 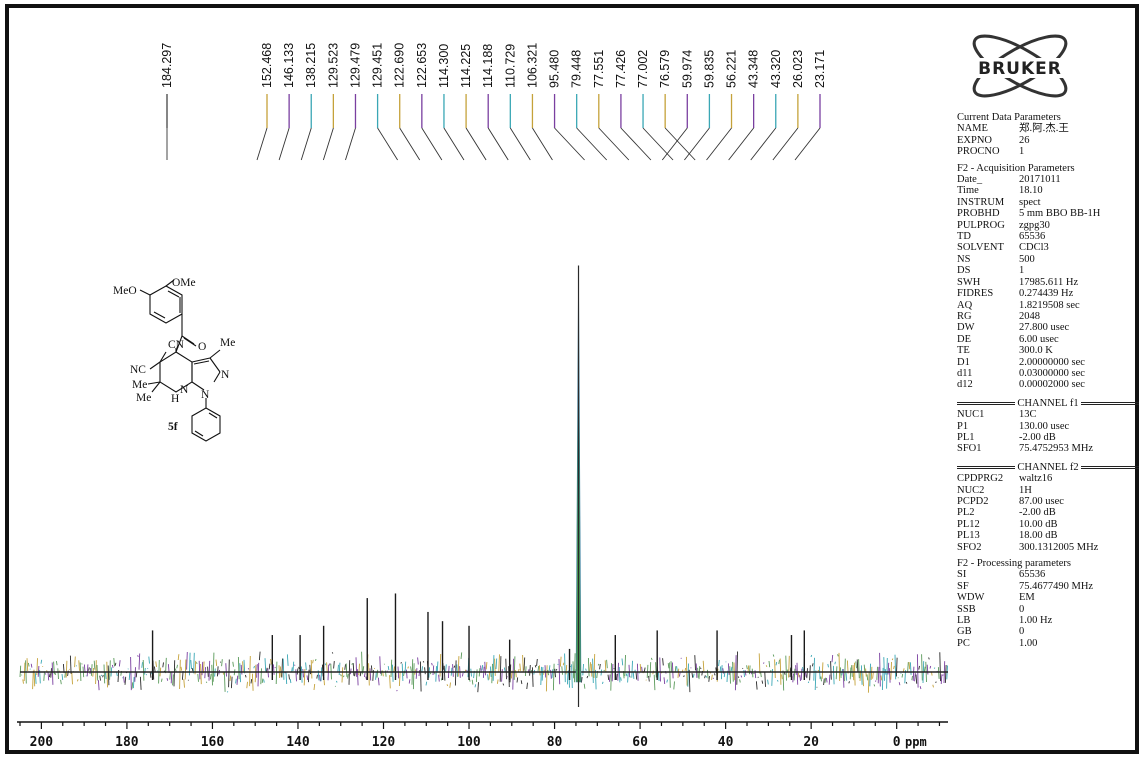 I want to click on param-key: PROCNO, so click(x=978, y=152).